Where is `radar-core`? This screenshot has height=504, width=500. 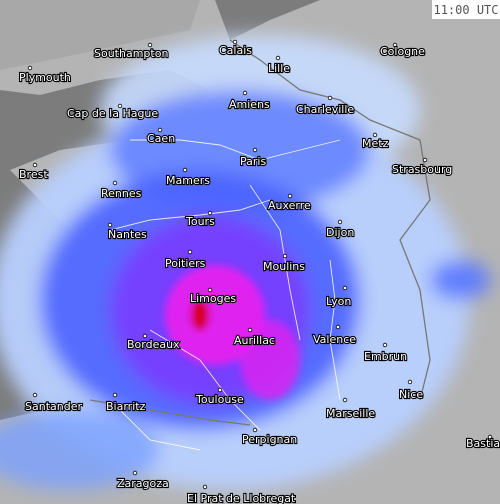
radar-core is located at coordinates (232, 332).